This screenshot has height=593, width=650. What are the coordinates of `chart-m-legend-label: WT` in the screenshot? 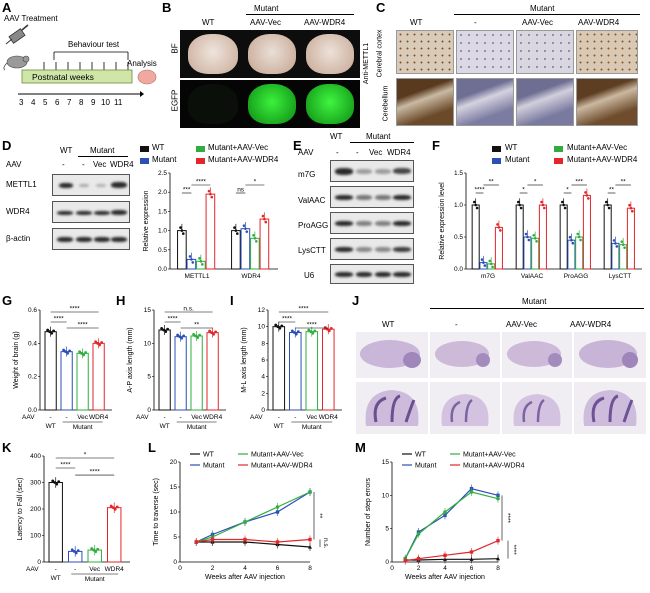 It's located at (421, 455).